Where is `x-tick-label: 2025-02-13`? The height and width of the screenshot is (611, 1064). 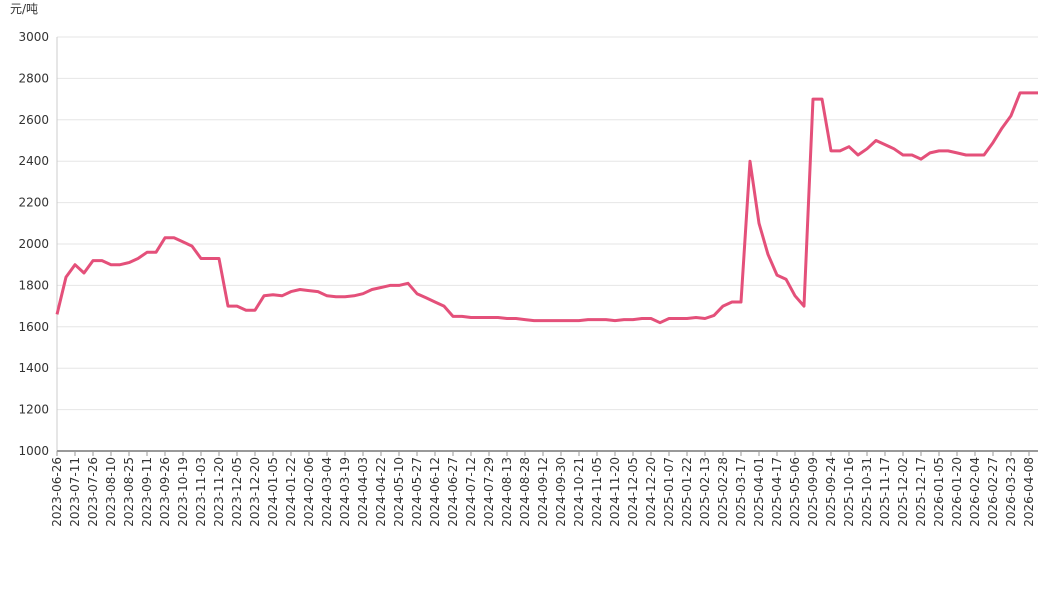
x-tick-label: 2025-02-13 is located at coordinates (705, 492).